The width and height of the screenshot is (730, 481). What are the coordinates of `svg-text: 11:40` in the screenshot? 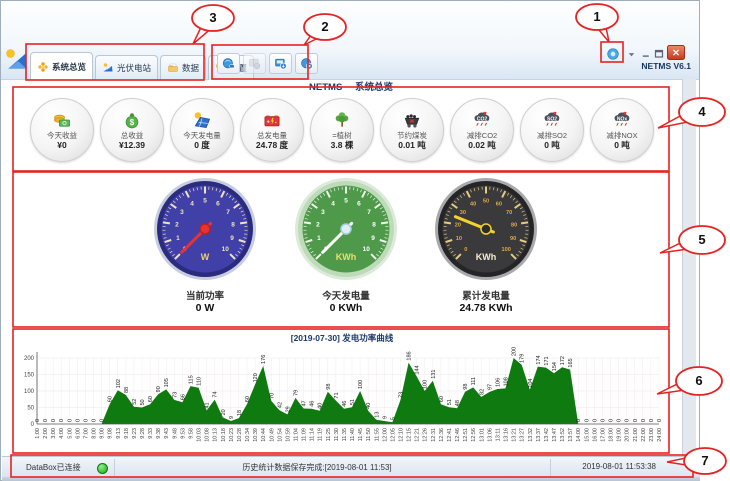 It's located at (353, 434).